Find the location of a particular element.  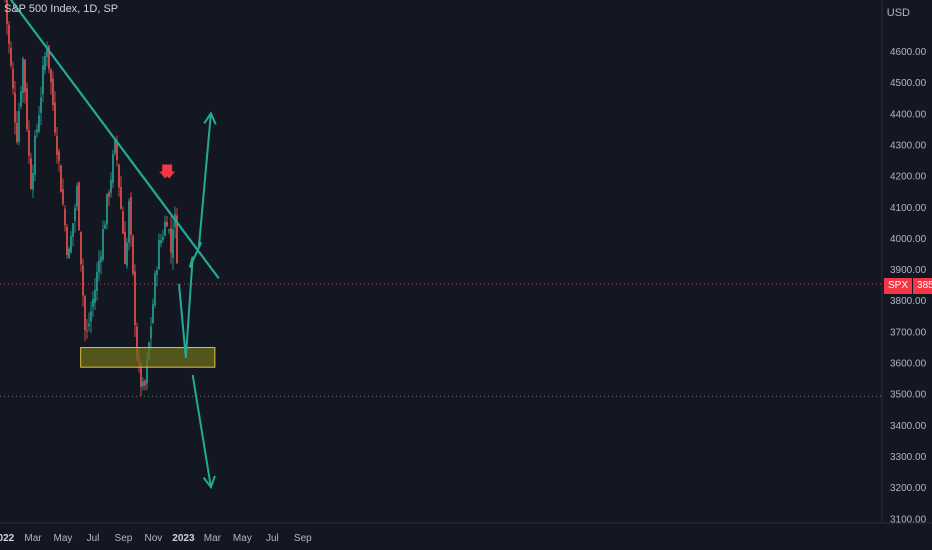

price-tick-label: 3200.00 is located at coordinates (908, 488).